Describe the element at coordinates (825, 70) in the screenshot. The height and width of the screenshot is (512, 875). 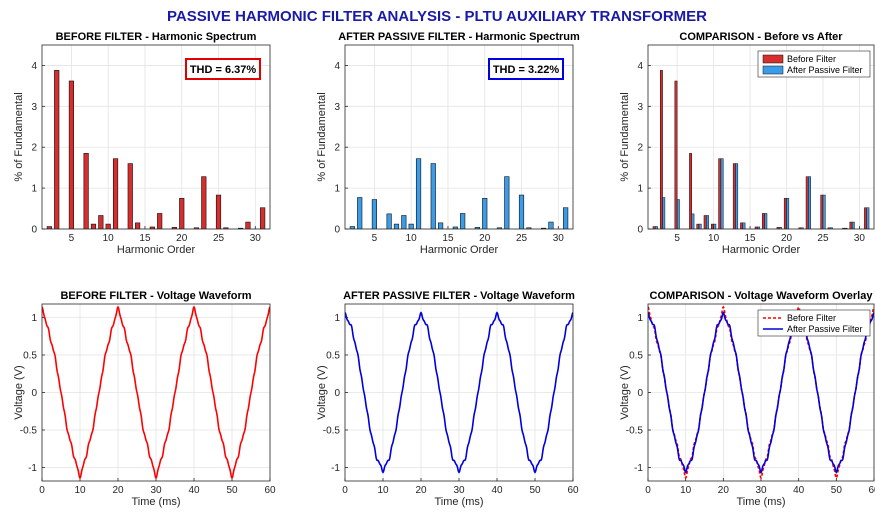
I see `legend-label: After Passive Filter` at that location.